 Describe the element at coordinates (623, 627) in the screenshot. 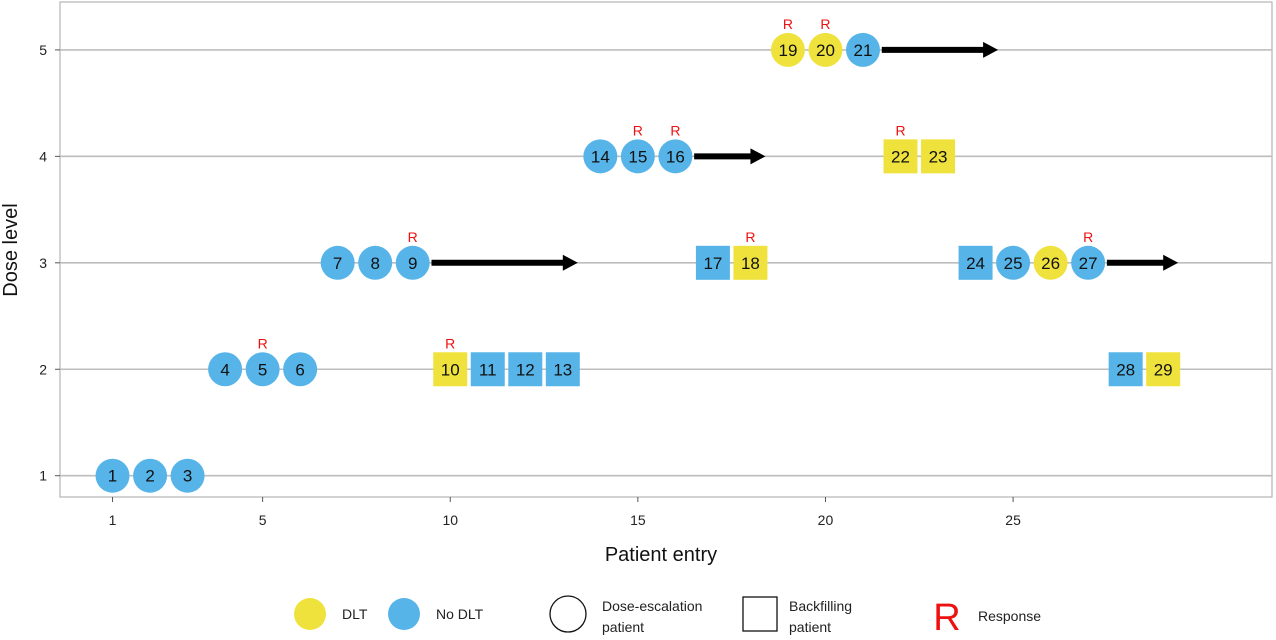

I see `legend-escalation-label-line2: patient` at that location.